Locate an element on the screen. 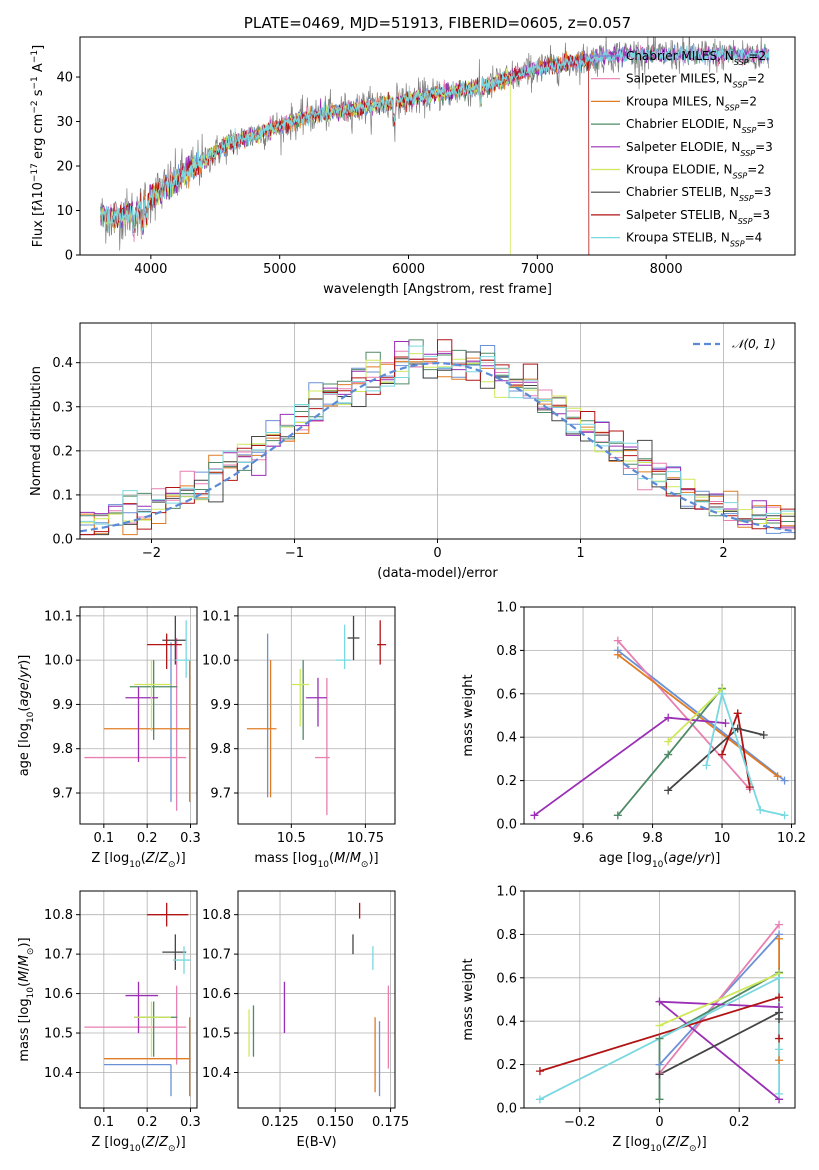 This screenshot has width=819, height=1170. legend-label: Kroupa MILES, NSSP=2 is located at coordinates (691, 103).